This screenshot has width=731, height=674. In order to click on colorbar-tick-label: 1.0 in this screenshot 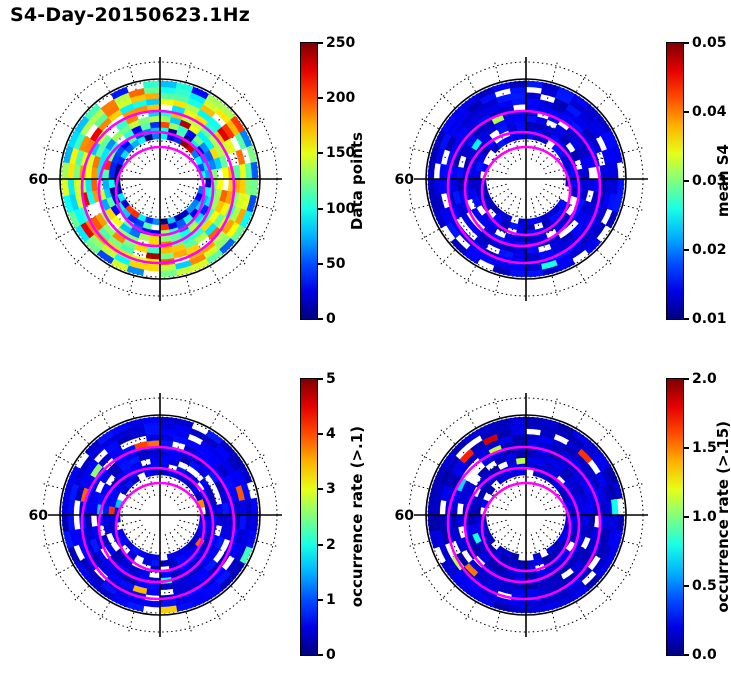, I will do `click(704, 517)`.